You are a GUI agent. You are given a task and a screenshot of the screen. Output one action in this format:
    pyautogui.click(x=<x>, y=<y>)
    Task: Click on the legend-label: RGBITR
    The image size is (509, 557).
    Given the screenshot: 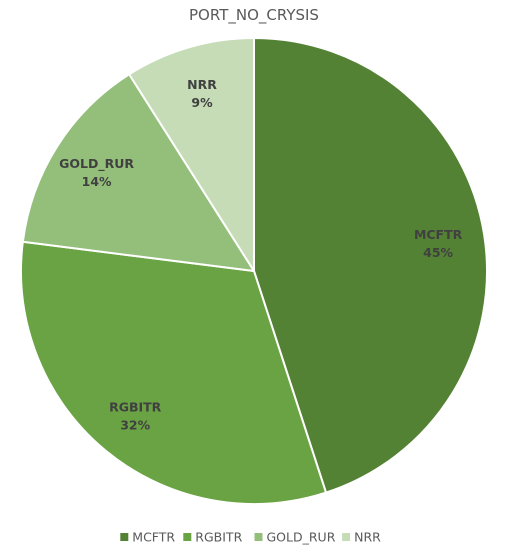 What is the action you would take?
    pyautogui.click(x=218, y=537)
    